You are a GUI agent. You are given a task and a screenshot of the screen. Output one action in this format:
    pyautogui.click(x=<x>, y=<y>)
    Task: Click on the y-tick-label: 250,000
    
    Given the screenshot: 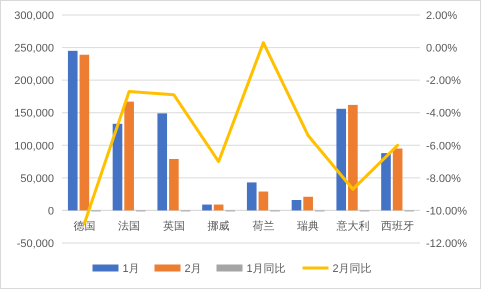 What is the action you would take?
    pyautogui.click(x=34, y=48)
    